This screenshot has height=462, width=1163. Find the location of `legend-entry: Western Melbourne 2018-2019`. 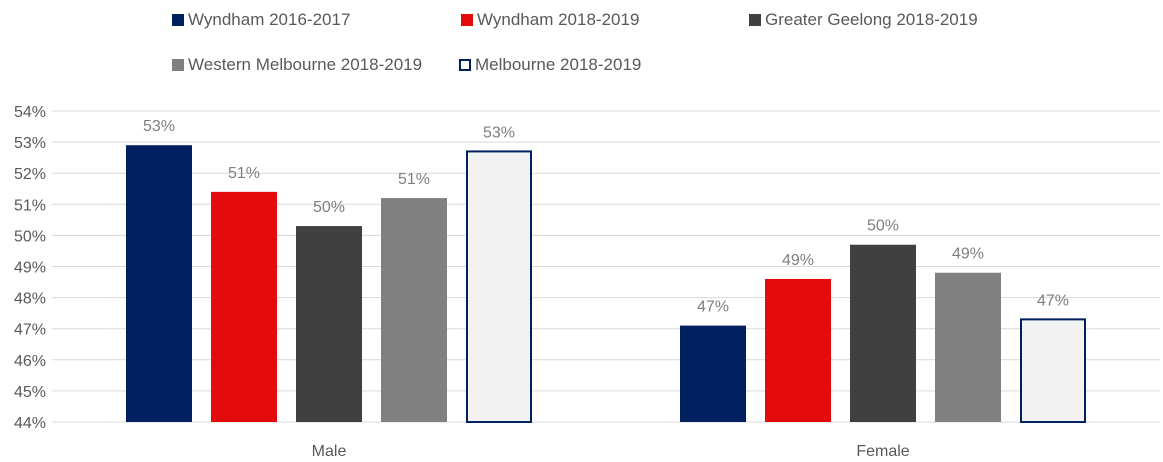

legend-entry: Western Melbourne 2018-2019 is located at coordinates (297, 65).